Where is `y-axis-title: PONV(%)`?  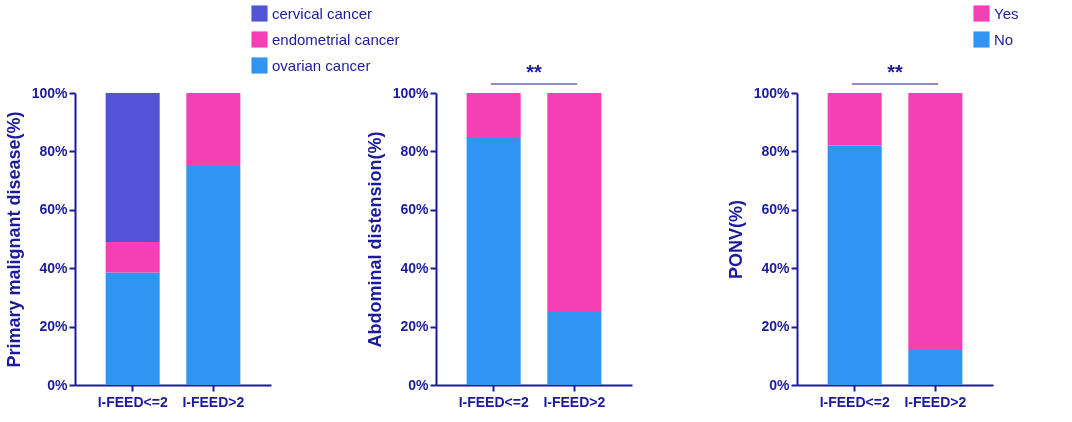
y-axis-title: PONV(%) is located at coordinates (735, 239).